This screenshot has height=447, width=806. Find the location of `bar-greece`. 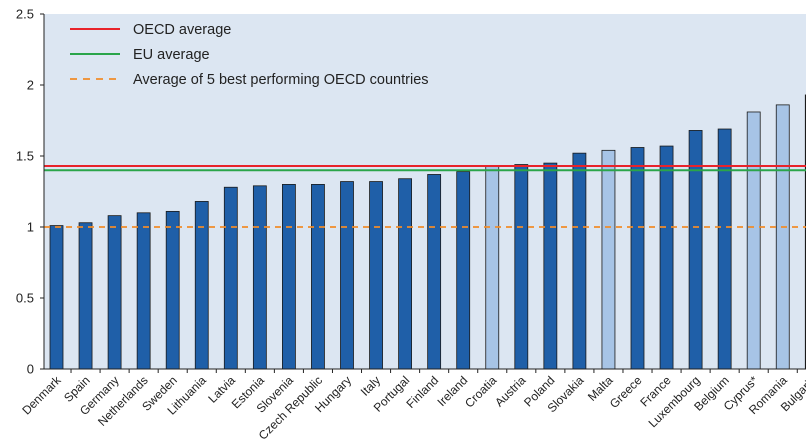

bar-greece is located at coordinates (637, 258).